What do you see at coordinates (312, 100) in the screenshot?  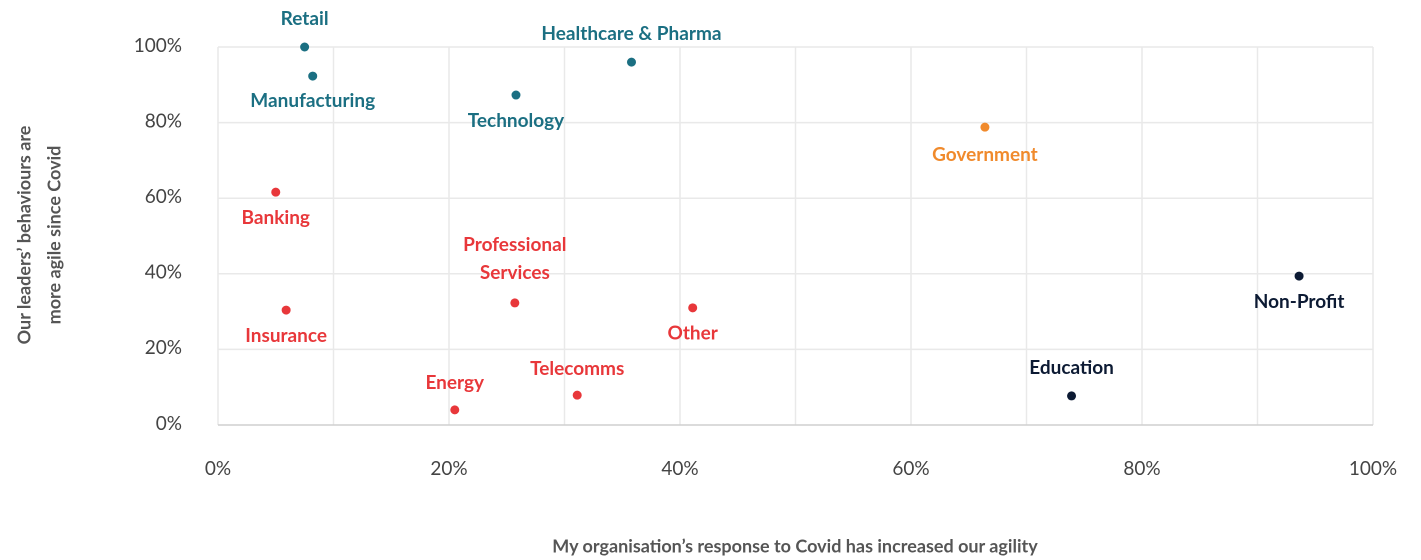 I see `point-label: Manufacturing` at bounding box center [312, 100].